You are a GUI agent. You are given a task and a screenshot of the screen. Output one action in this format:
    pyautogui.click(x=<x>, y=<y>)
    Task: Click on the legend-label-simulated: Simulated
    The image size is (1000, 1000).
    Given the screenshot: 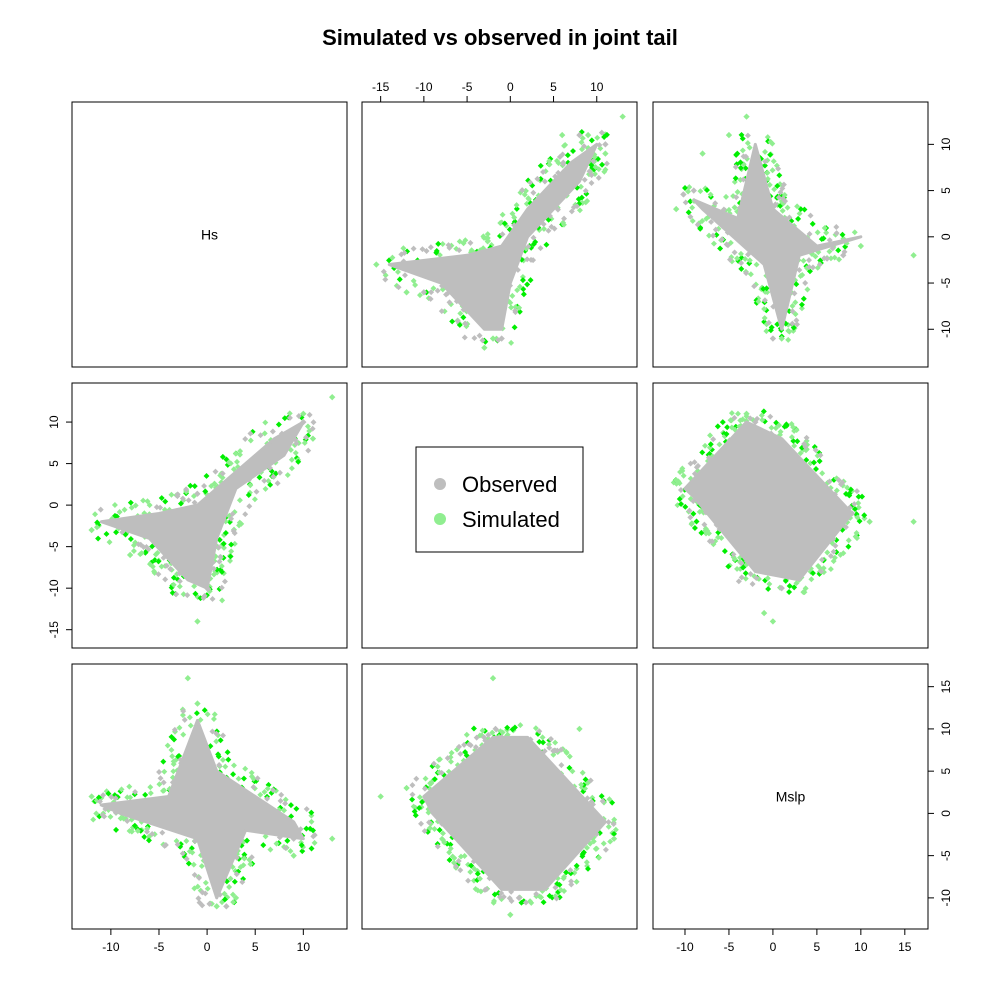 What is the action you would take?
    pyautogui.click(x=511, y=519)
    